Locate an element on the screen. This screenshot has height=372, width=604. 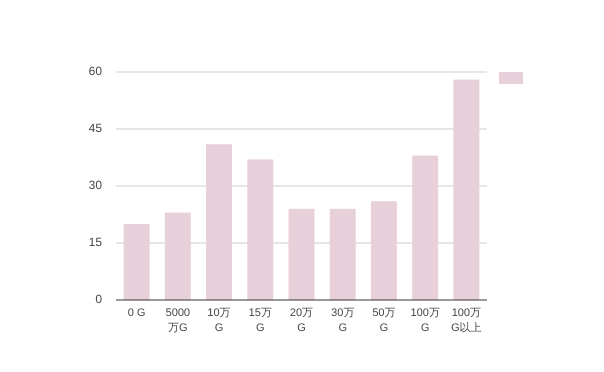
x-tick-label: 100万G is located at coordinates (425, 321).